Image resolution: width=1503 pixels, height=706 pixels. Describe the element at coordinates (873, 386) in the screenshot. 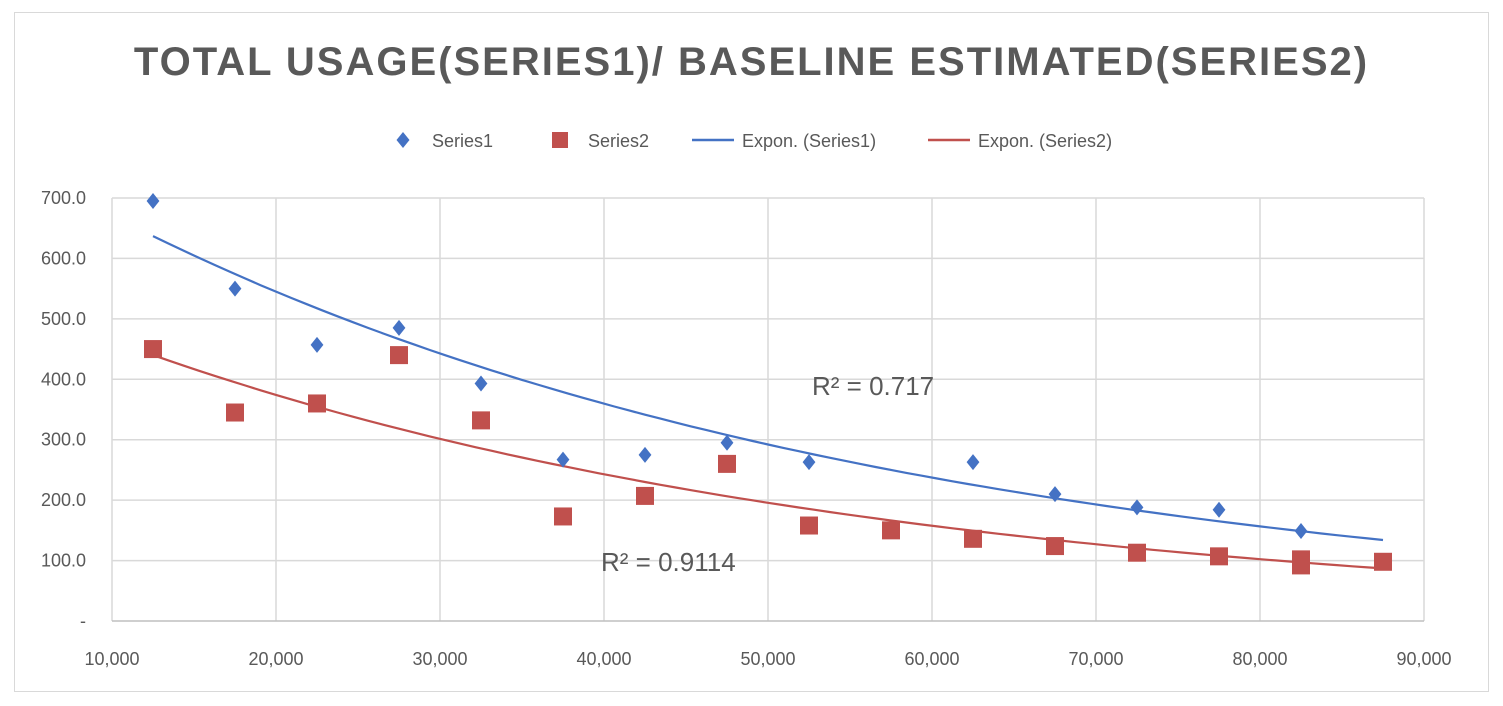

I see `r2-series1-label: R² = 0.717` at that location.